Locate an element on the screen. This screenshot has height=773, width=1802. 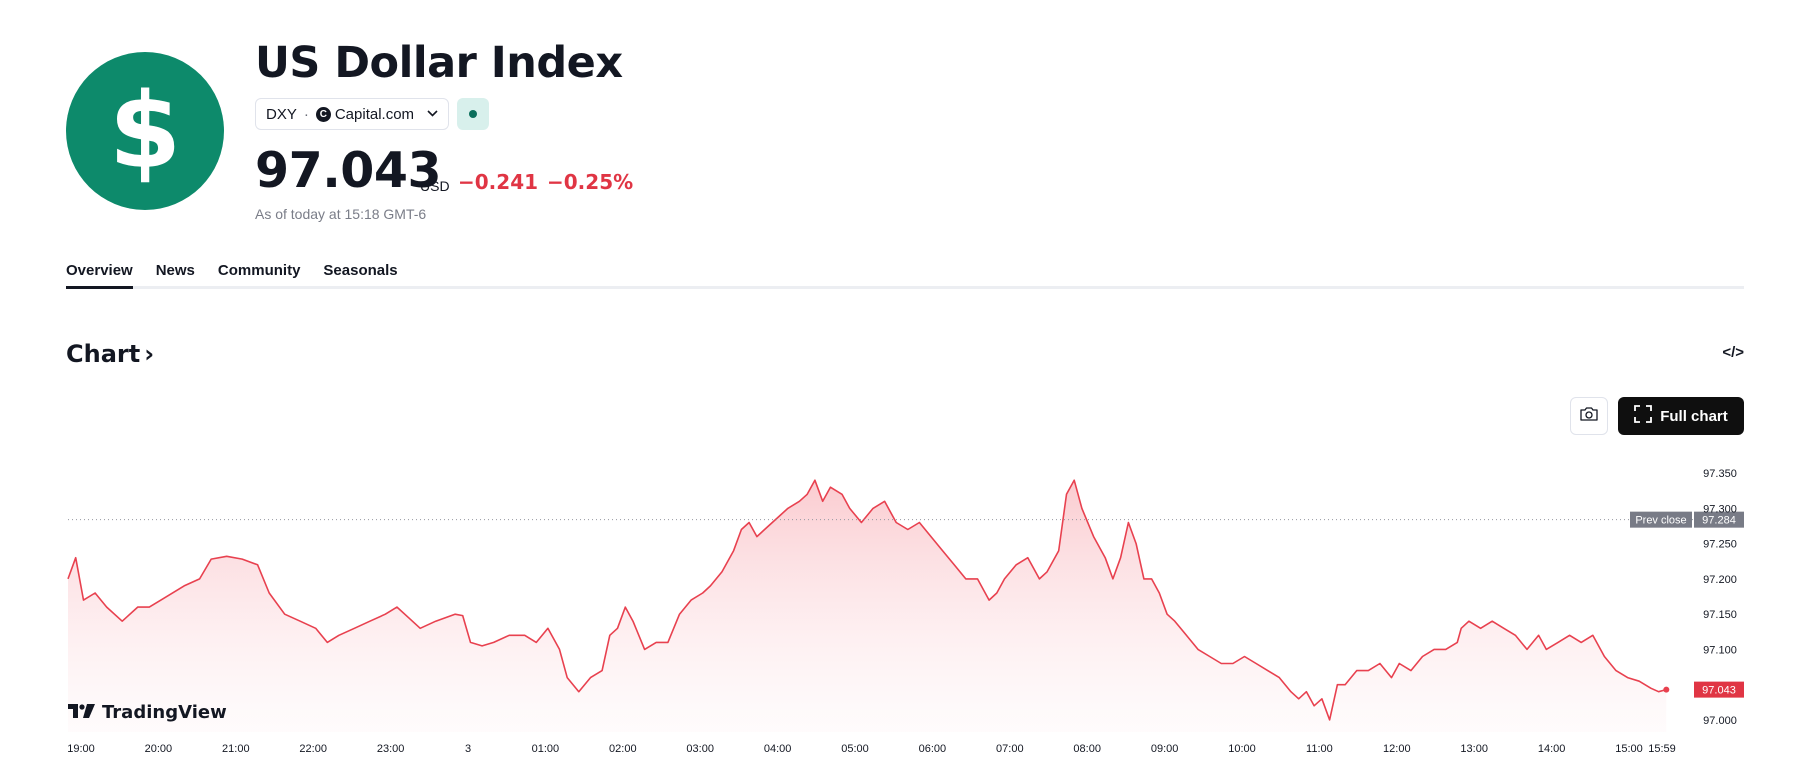
tabs-divider is located at coordinates (905, 287).